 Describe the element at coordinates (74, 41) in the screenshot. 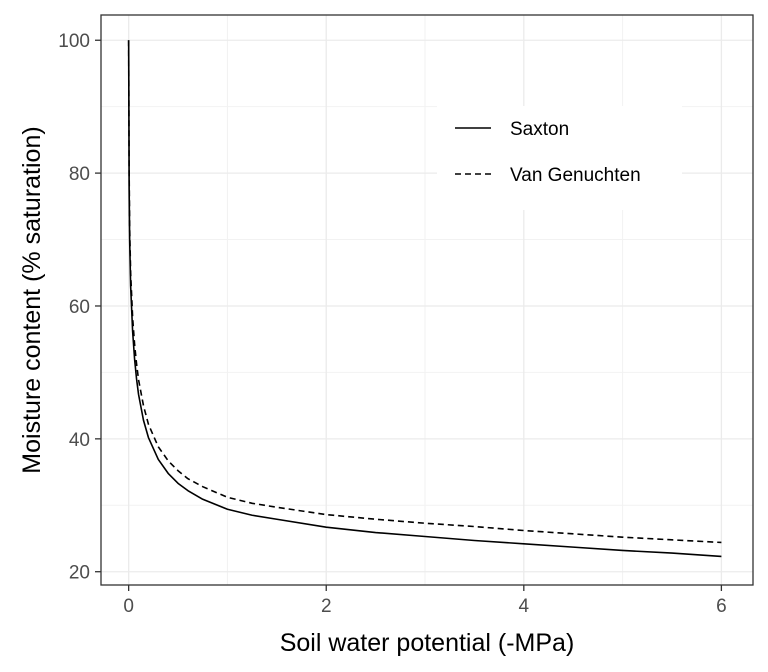

I see `y-tick-label: 100` at that location.